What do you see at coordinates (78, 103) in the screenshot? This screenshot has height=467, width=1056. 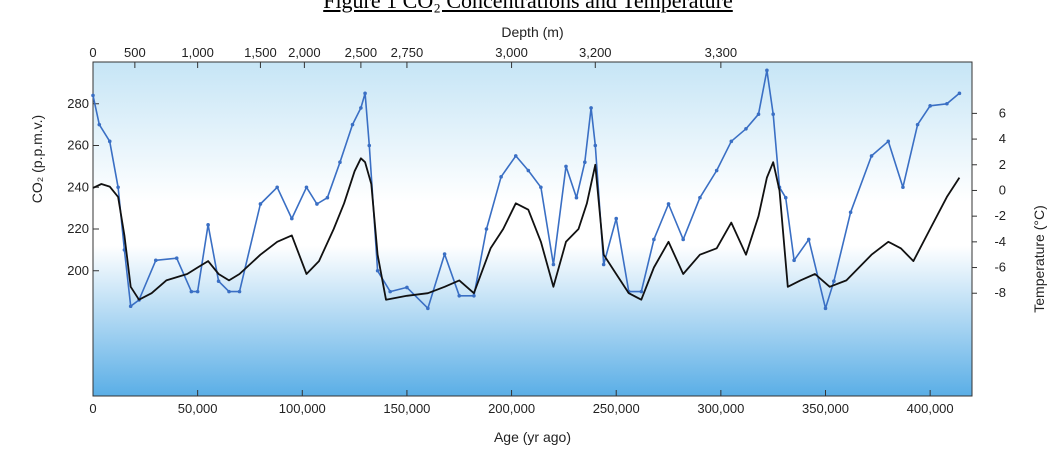 I see `y-left-tick-label: 280` at bounding box center [78, 103].